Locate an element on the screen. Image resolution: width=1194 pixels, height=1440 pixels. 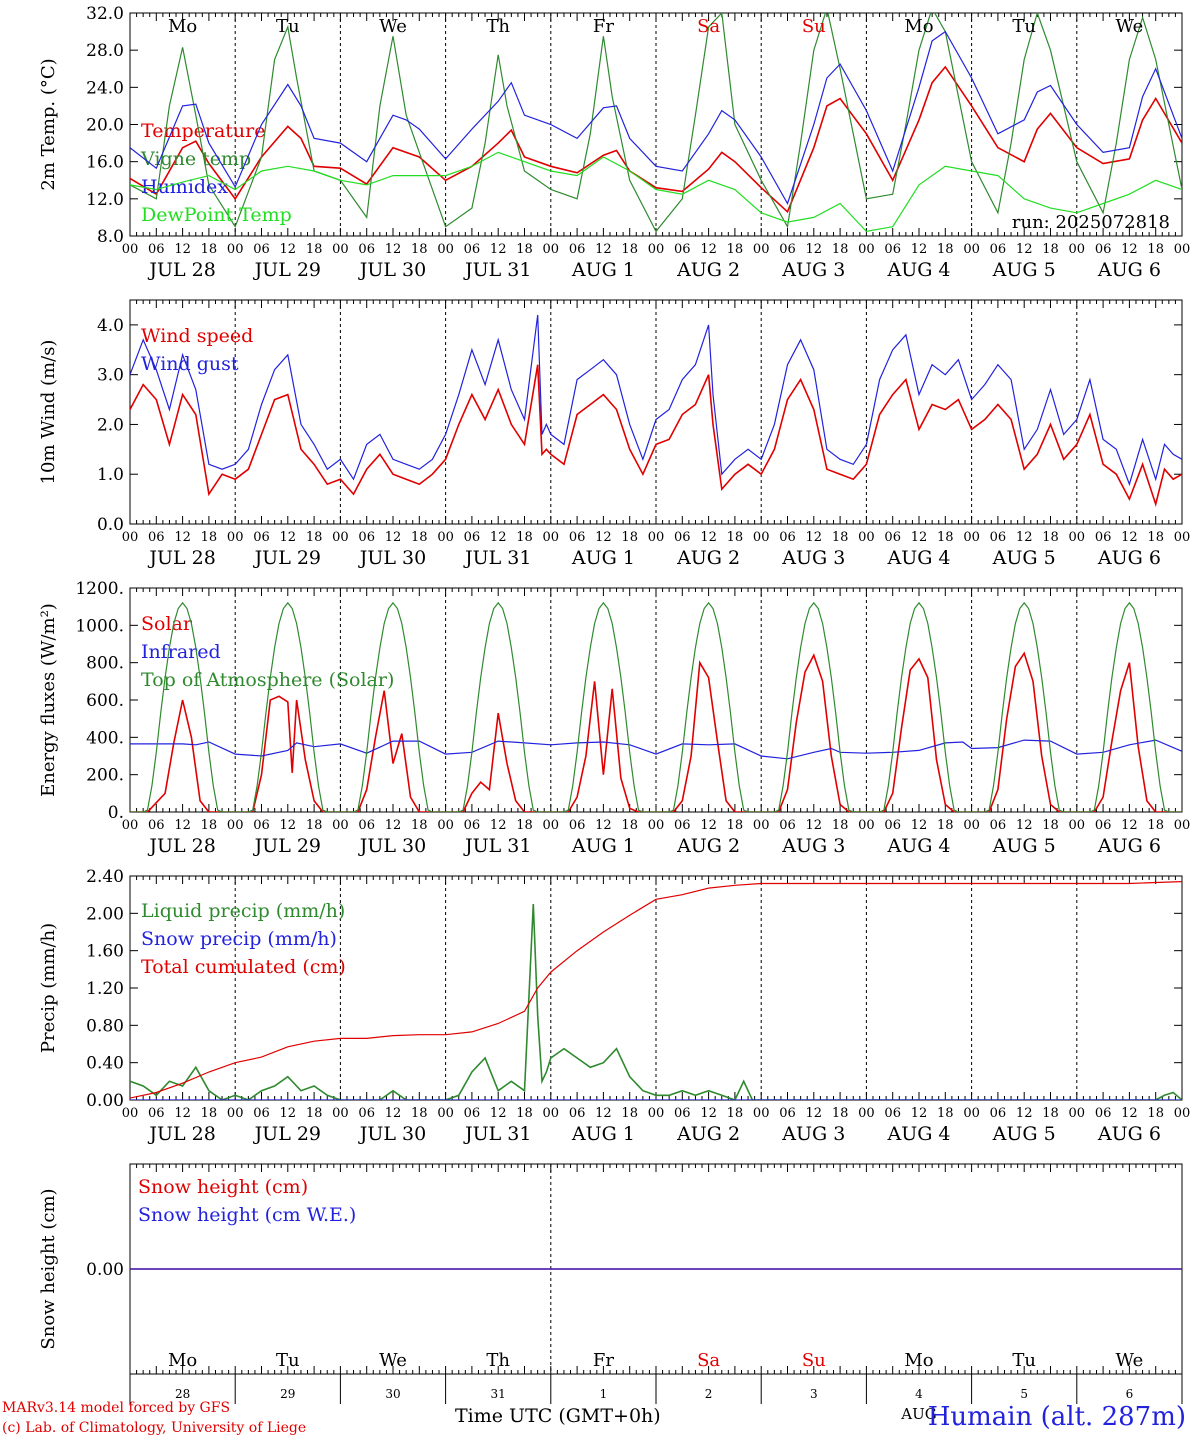
credit-line-1: MARv3.14 model forced by GFS is located at coordinates (116, 1408).